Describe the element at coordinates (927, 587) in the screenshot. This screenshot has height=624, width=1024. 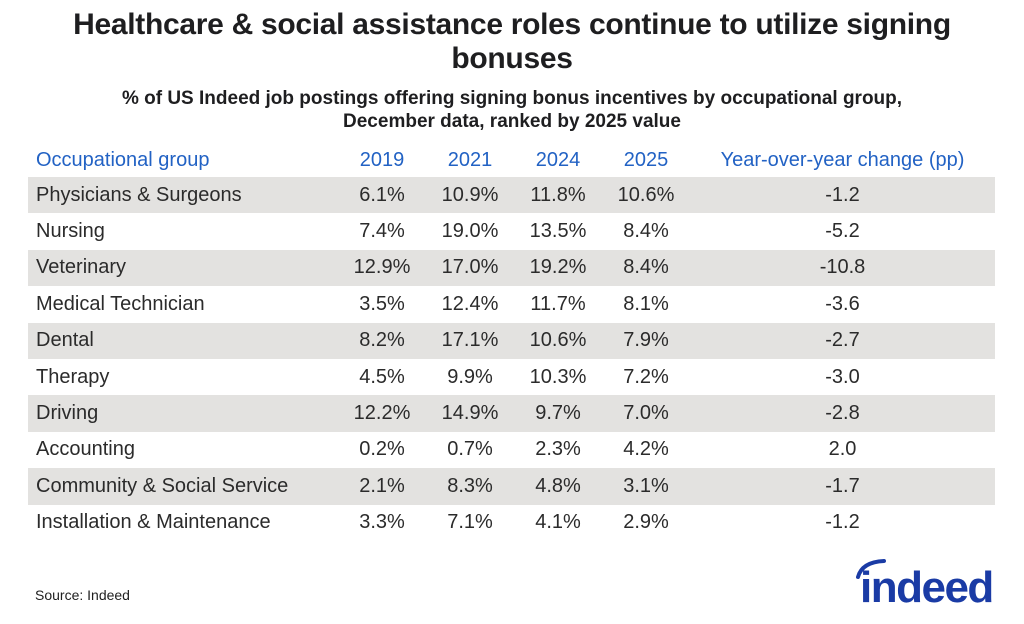
I see `logo-wordmark: indeed` at that location.